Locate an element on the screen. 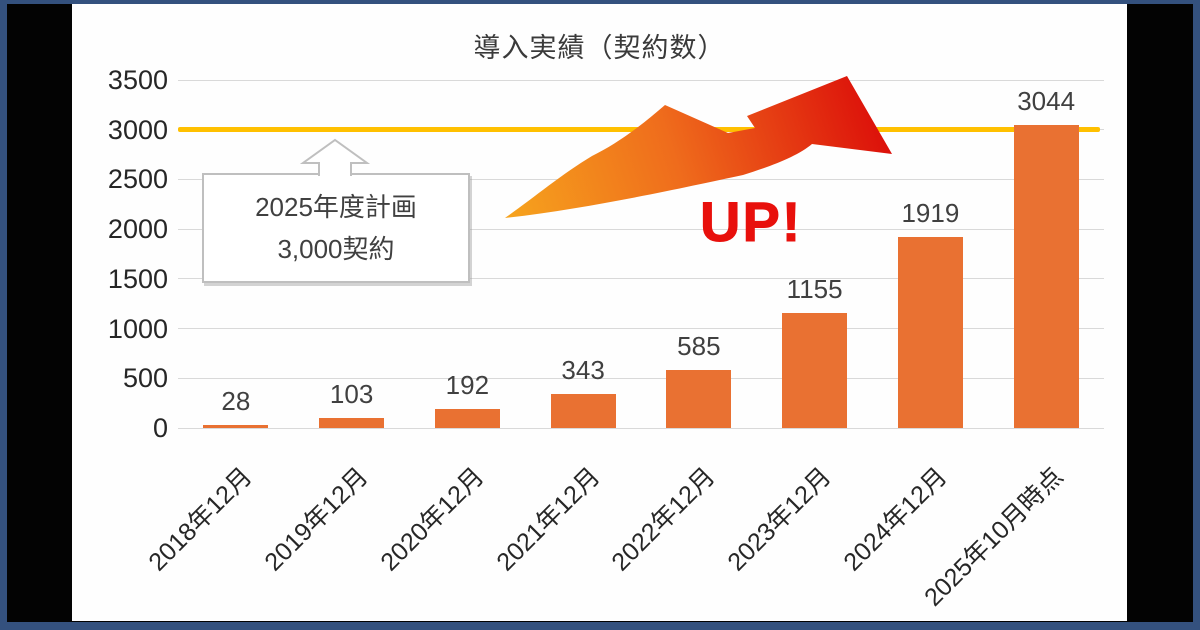 This screenshot has height=630, width=1200. bar-value-label: 28 is located at coordinates (236, 401).